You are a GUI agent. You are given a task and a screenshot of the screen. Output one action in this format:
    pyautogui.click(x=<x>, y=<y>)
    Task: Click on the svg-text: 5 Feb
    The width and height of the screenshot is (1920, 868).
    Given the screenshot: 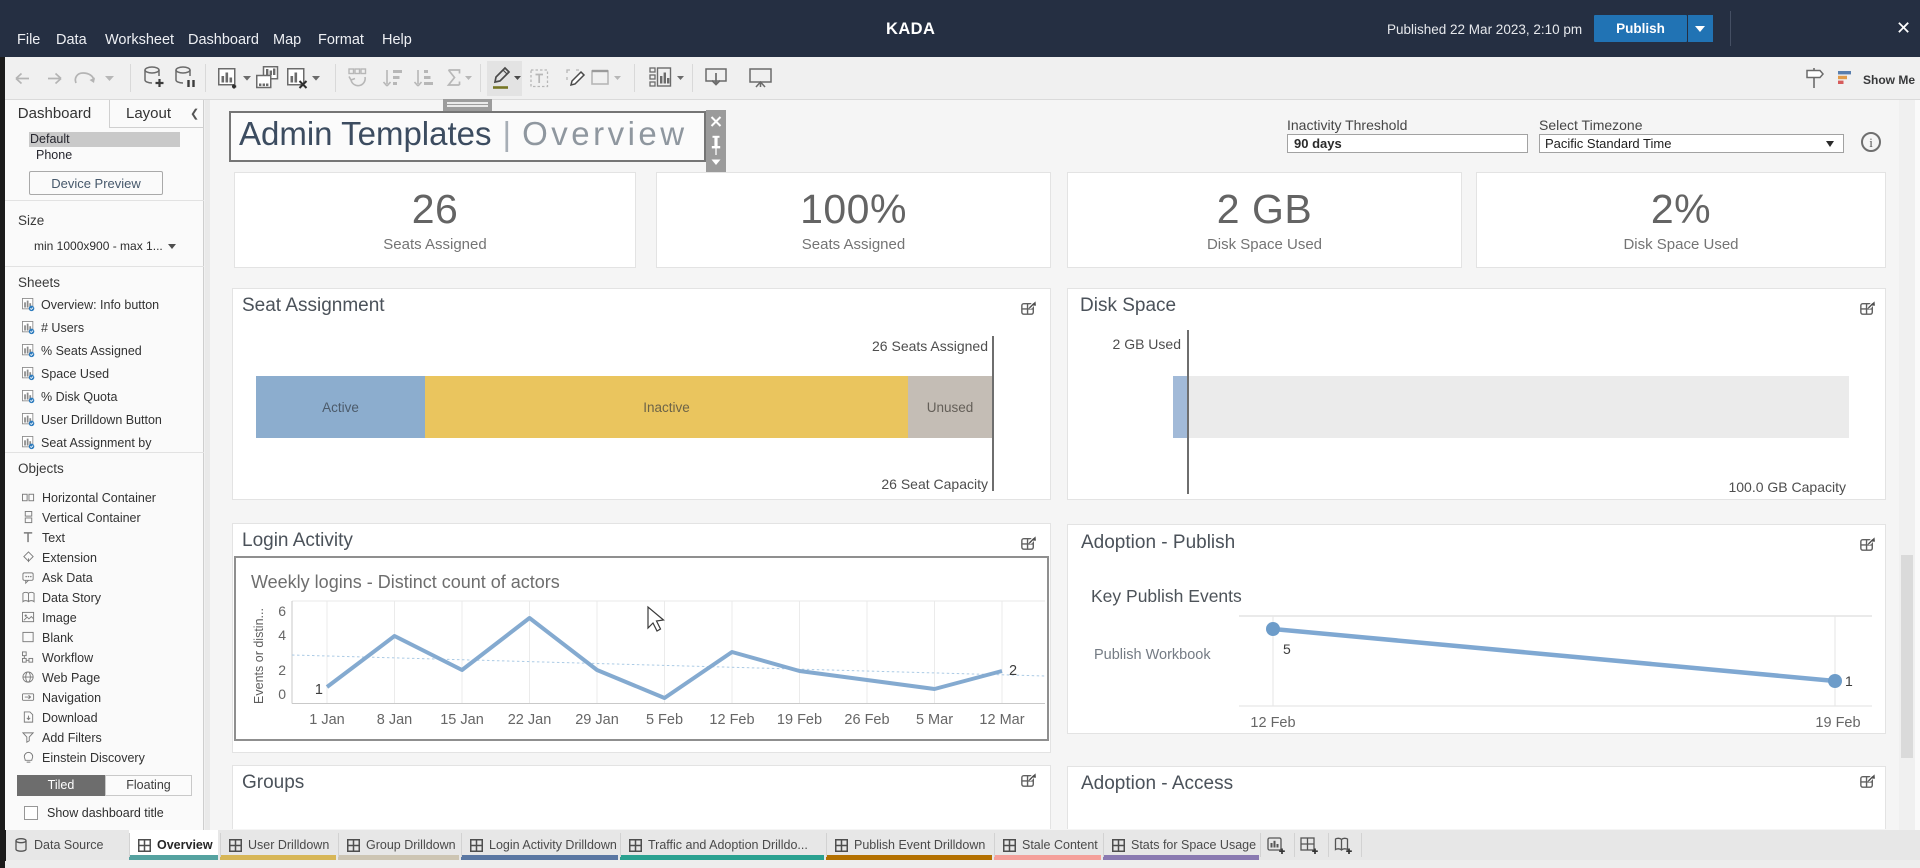 What is the action you would take?
    pyautogui.click(x=664, y=720)
    